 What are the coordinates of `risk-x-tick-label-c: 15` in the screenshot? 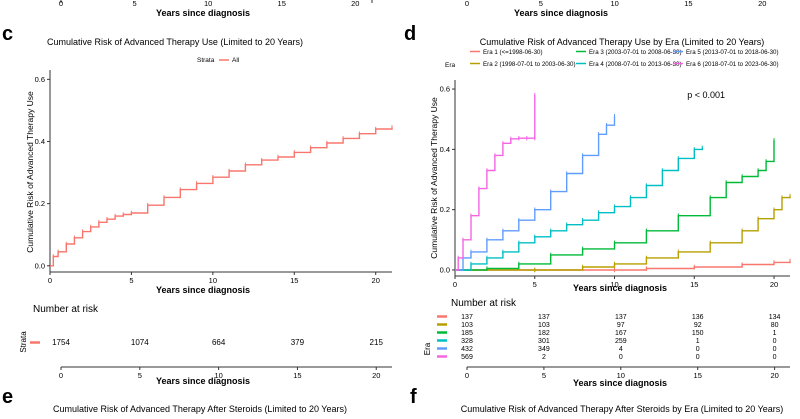 It's located at (297, 375).